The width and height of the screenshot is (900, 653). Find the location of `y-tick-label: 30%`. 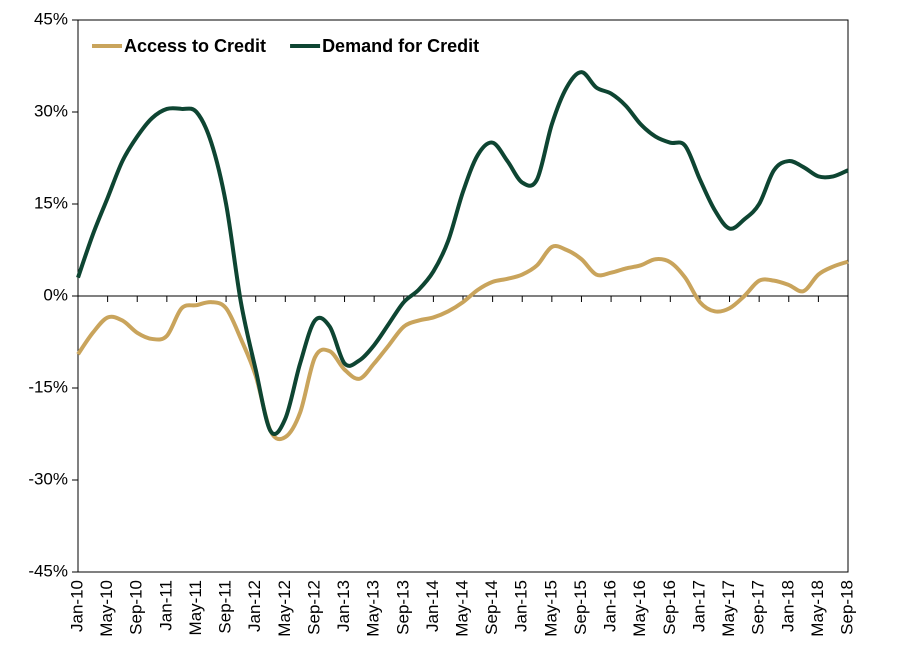

y-tick-label: 30% is located at coordinates (51, 110).